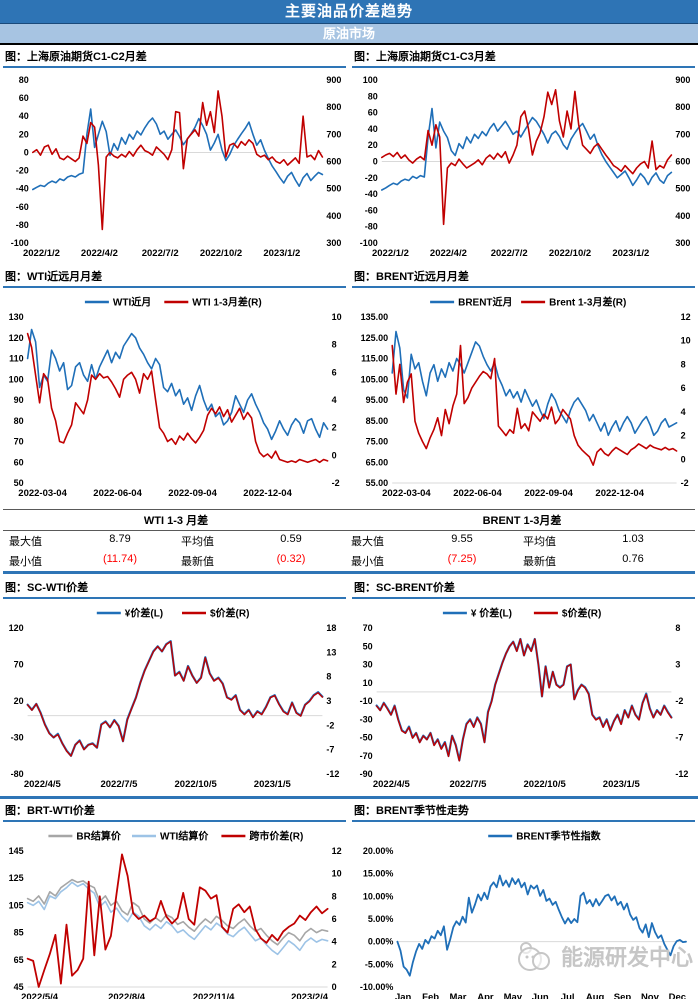 Image resolution: width=698 pixels, height=999 pixels. What do you see at coordinates (19, 933) in the screenshot?
I see `svg-text: 85` at bounding box center [19, 933].